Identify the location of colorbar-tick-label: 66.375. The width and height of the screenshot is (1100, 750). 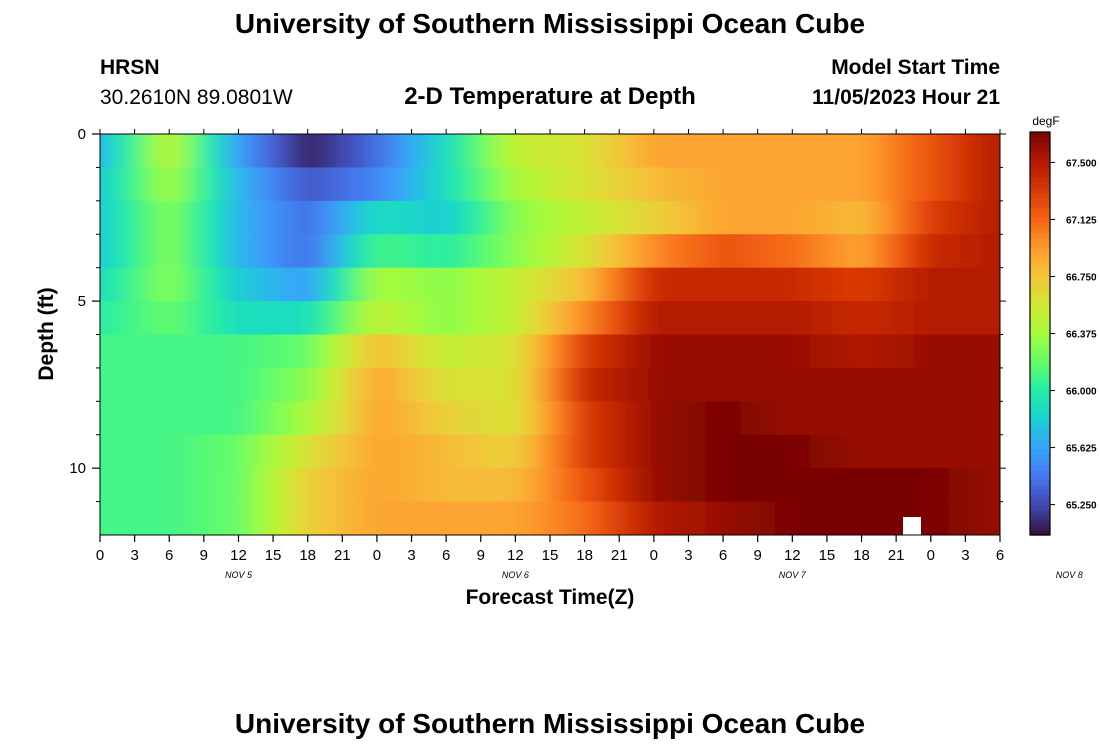
(1081, 335).